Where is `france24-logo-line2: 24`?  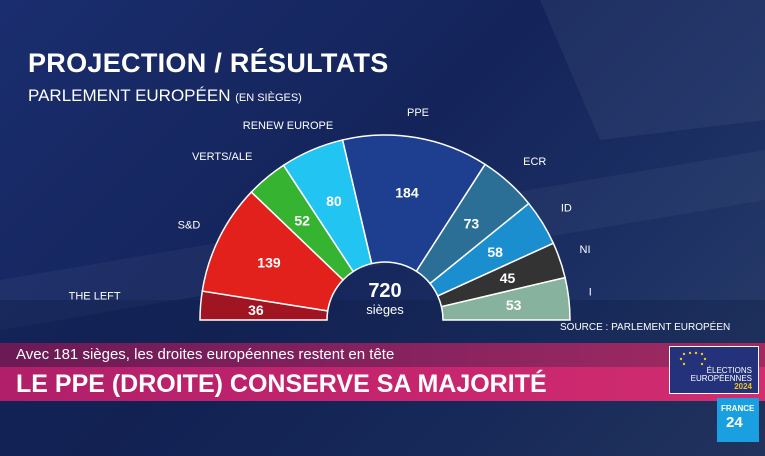
france24-logo-line2: 24 is located at coordinates (734, 422).